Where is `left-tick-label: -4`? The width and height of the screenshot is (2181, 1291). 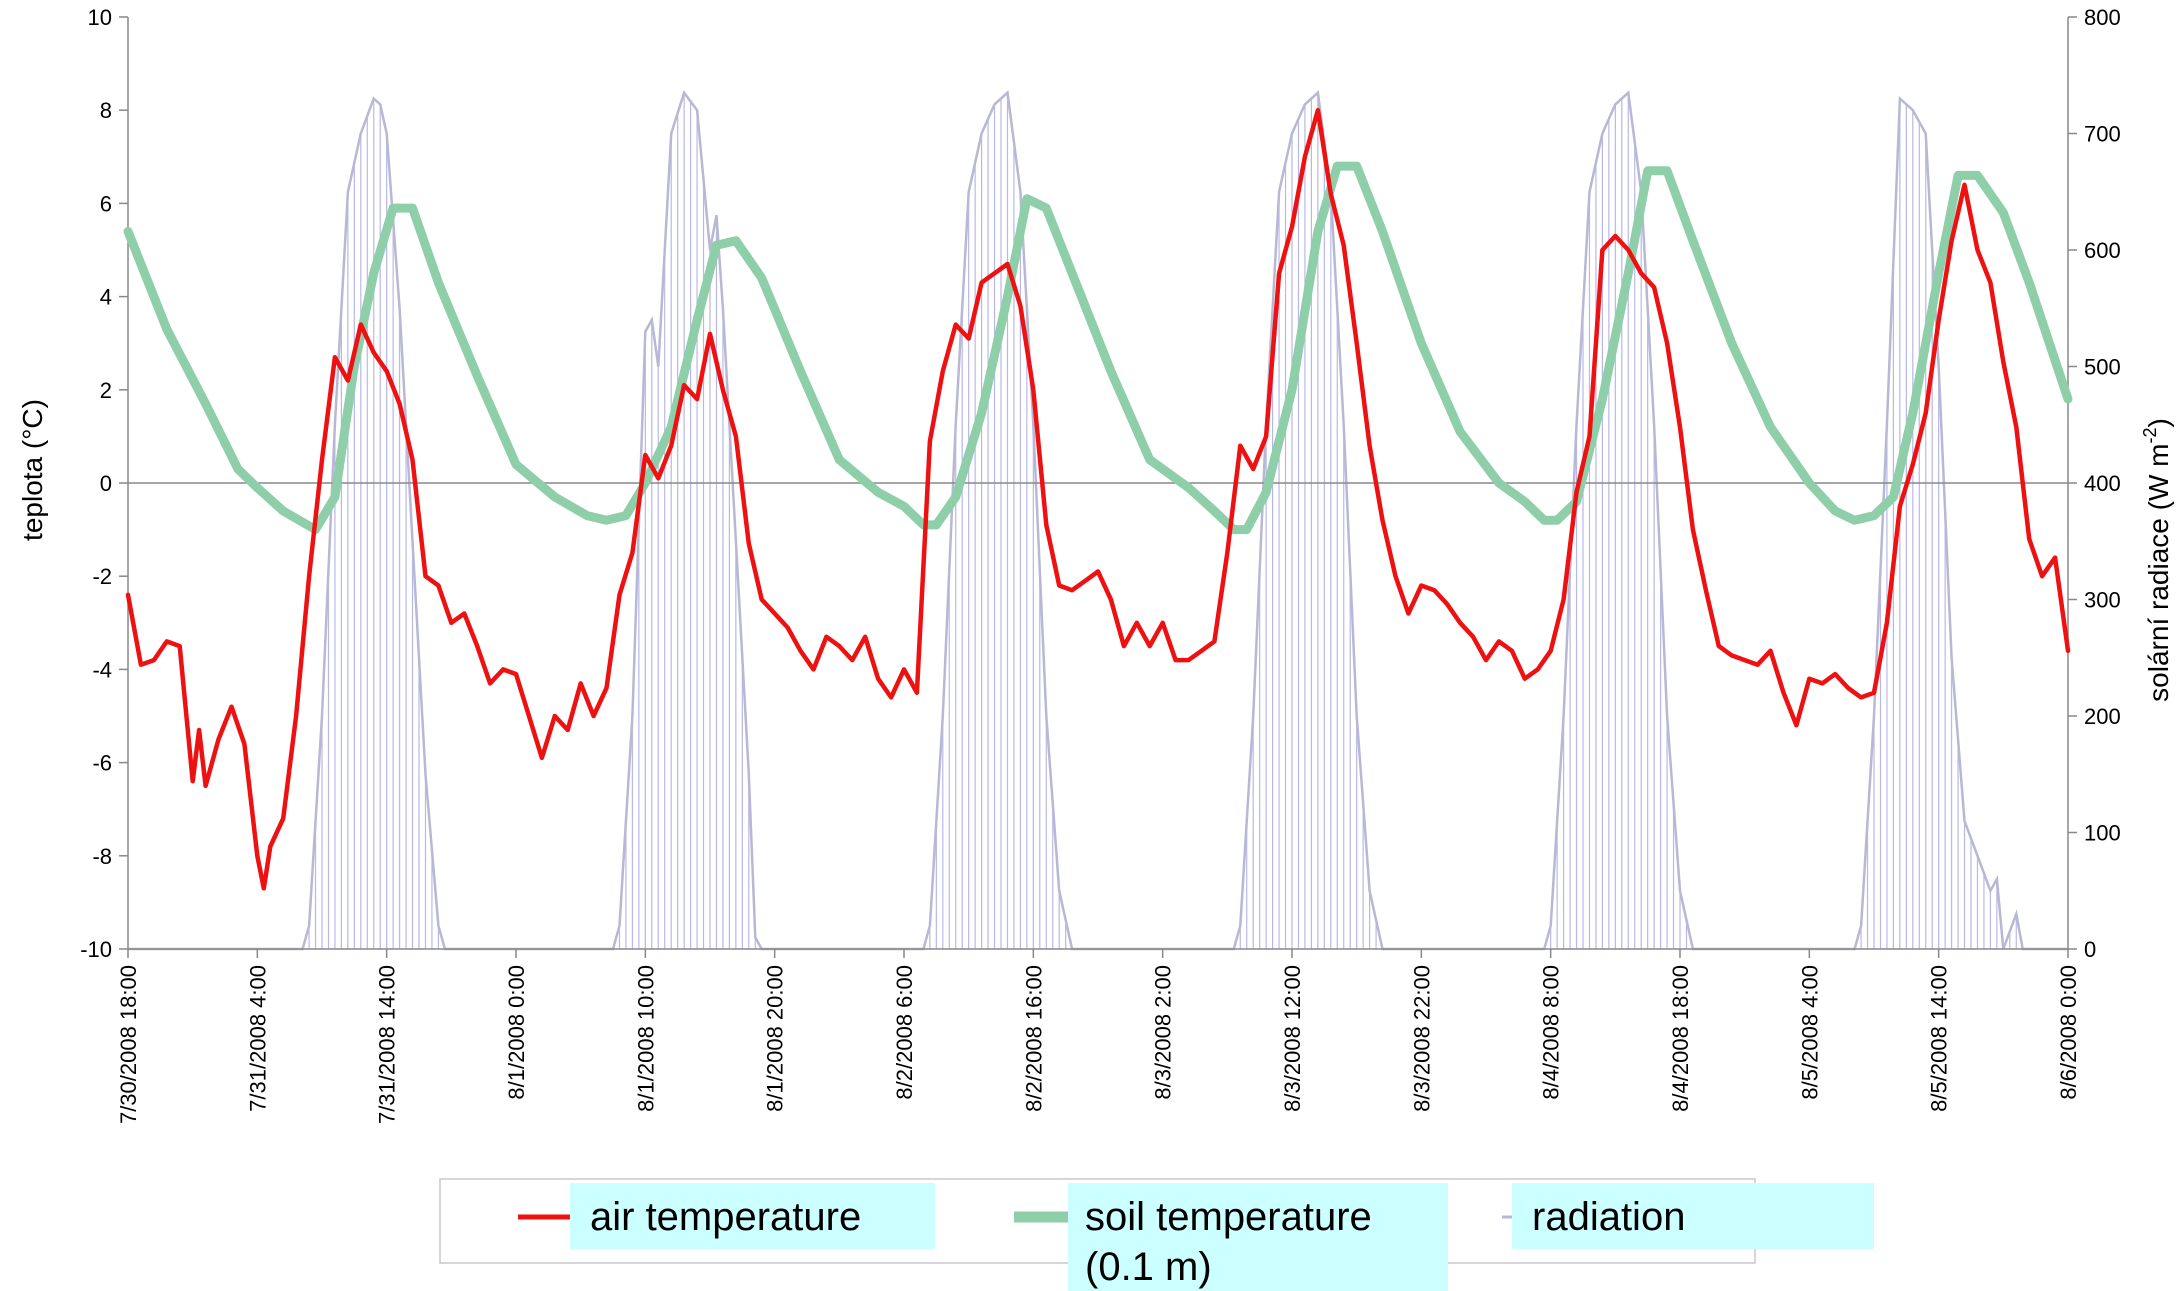 left-tick-label: -4 is located at coordinates (102, 669).